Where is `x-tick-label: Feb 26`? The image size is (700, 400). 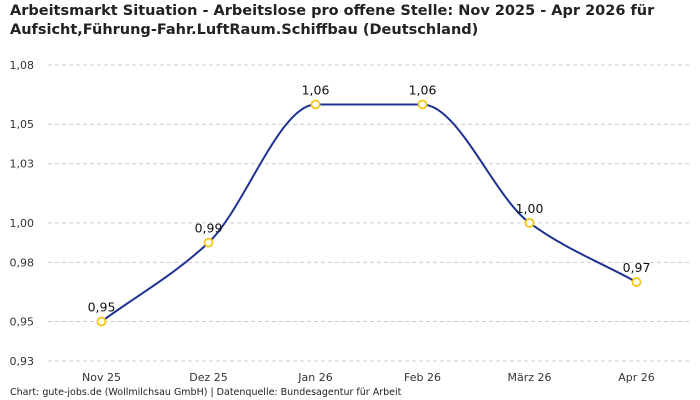
x-tick-label: Feb 26 is located at coordinates (422, 377).